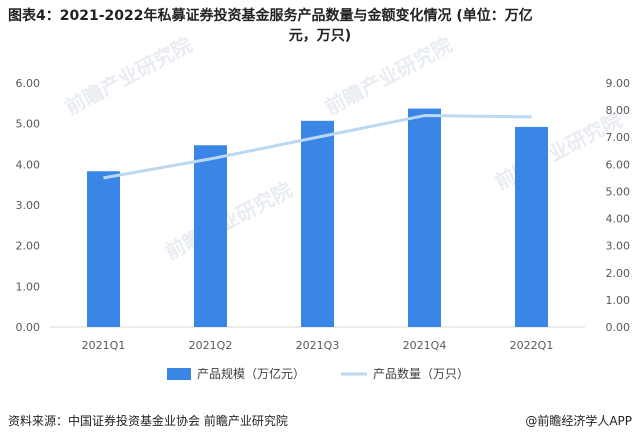 This screenshot has height=437, width=640. What do you see at coordinates (179, 374) in the screenshot?
I see `legend-swatch-bar` at bounding box center [179, 374].